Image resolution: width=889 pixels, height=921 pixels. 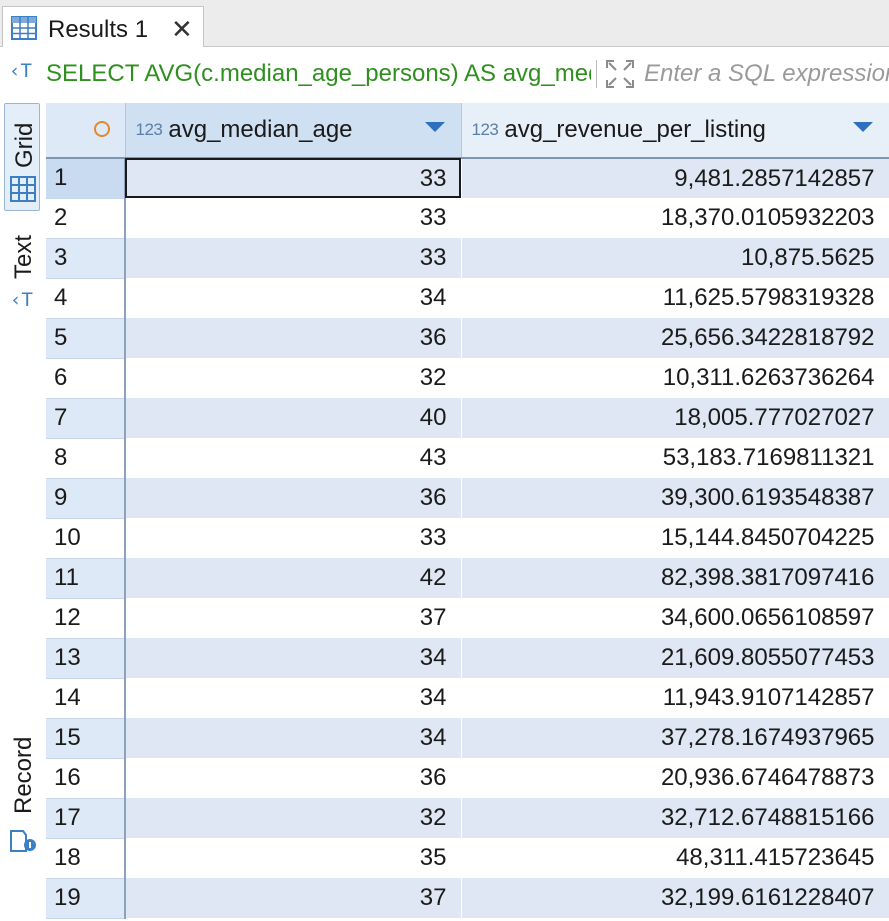 What do you see at coordinates (675, 578) in the screenshot?
I see `cell-avg-revenue-per-listing: 82,398.3817097416` at bounding box center [675, 578].